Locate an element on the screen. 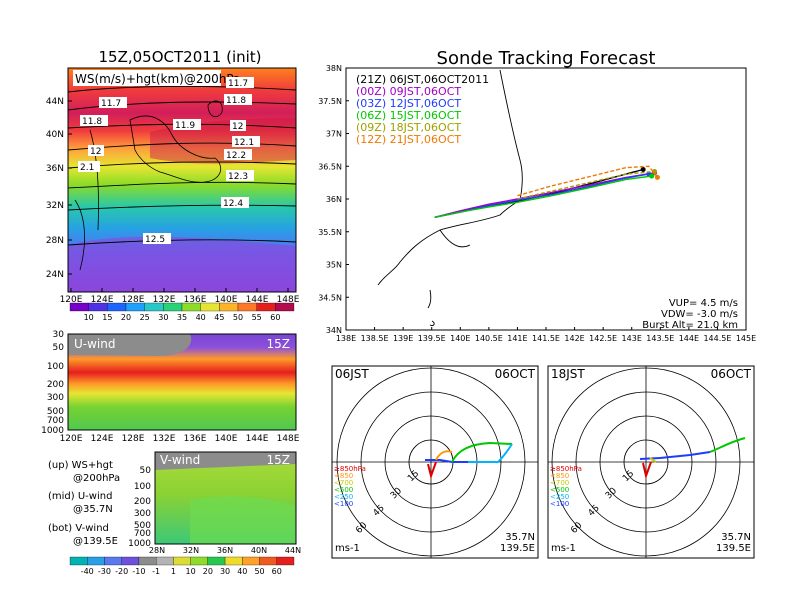 The image size is (792, 612). u-lon-tick-label: 132E is located at coordinates (164, 439).